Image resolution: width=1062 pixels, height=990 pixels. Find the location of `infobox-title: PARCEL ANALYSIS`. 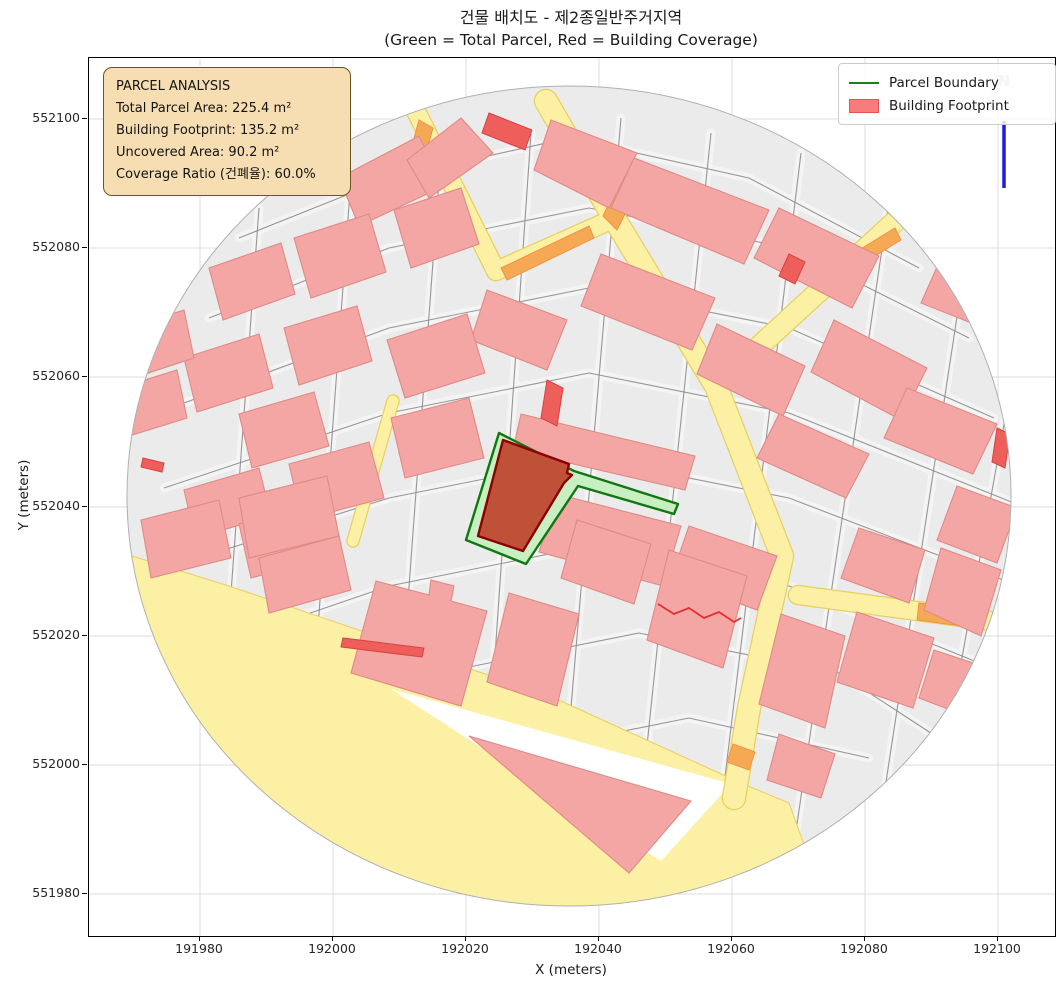

infobox-title: PARCEL ANALYSIS is located at coordinates (173, 86).